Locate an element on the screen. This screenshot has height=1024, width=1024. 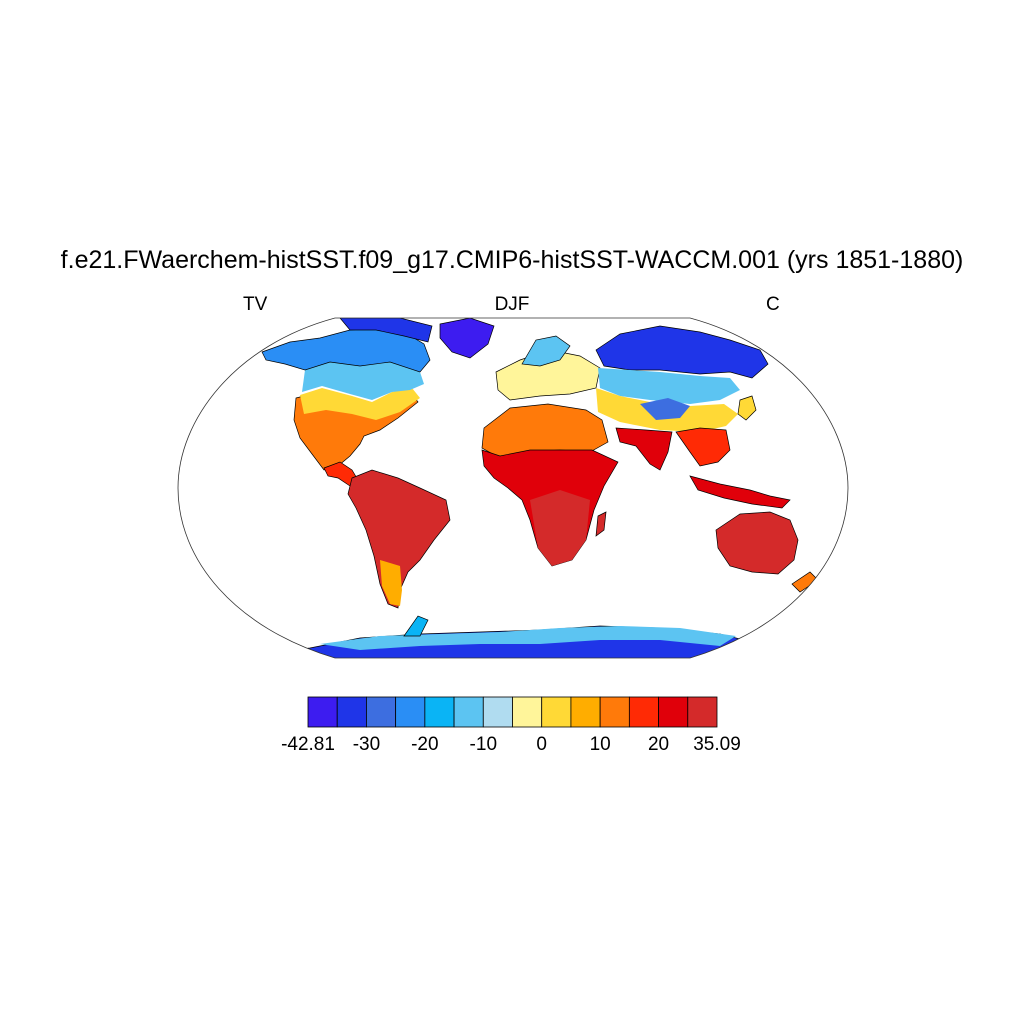
colorbar-tick-label: 10 is located at coordinates (600, 744).